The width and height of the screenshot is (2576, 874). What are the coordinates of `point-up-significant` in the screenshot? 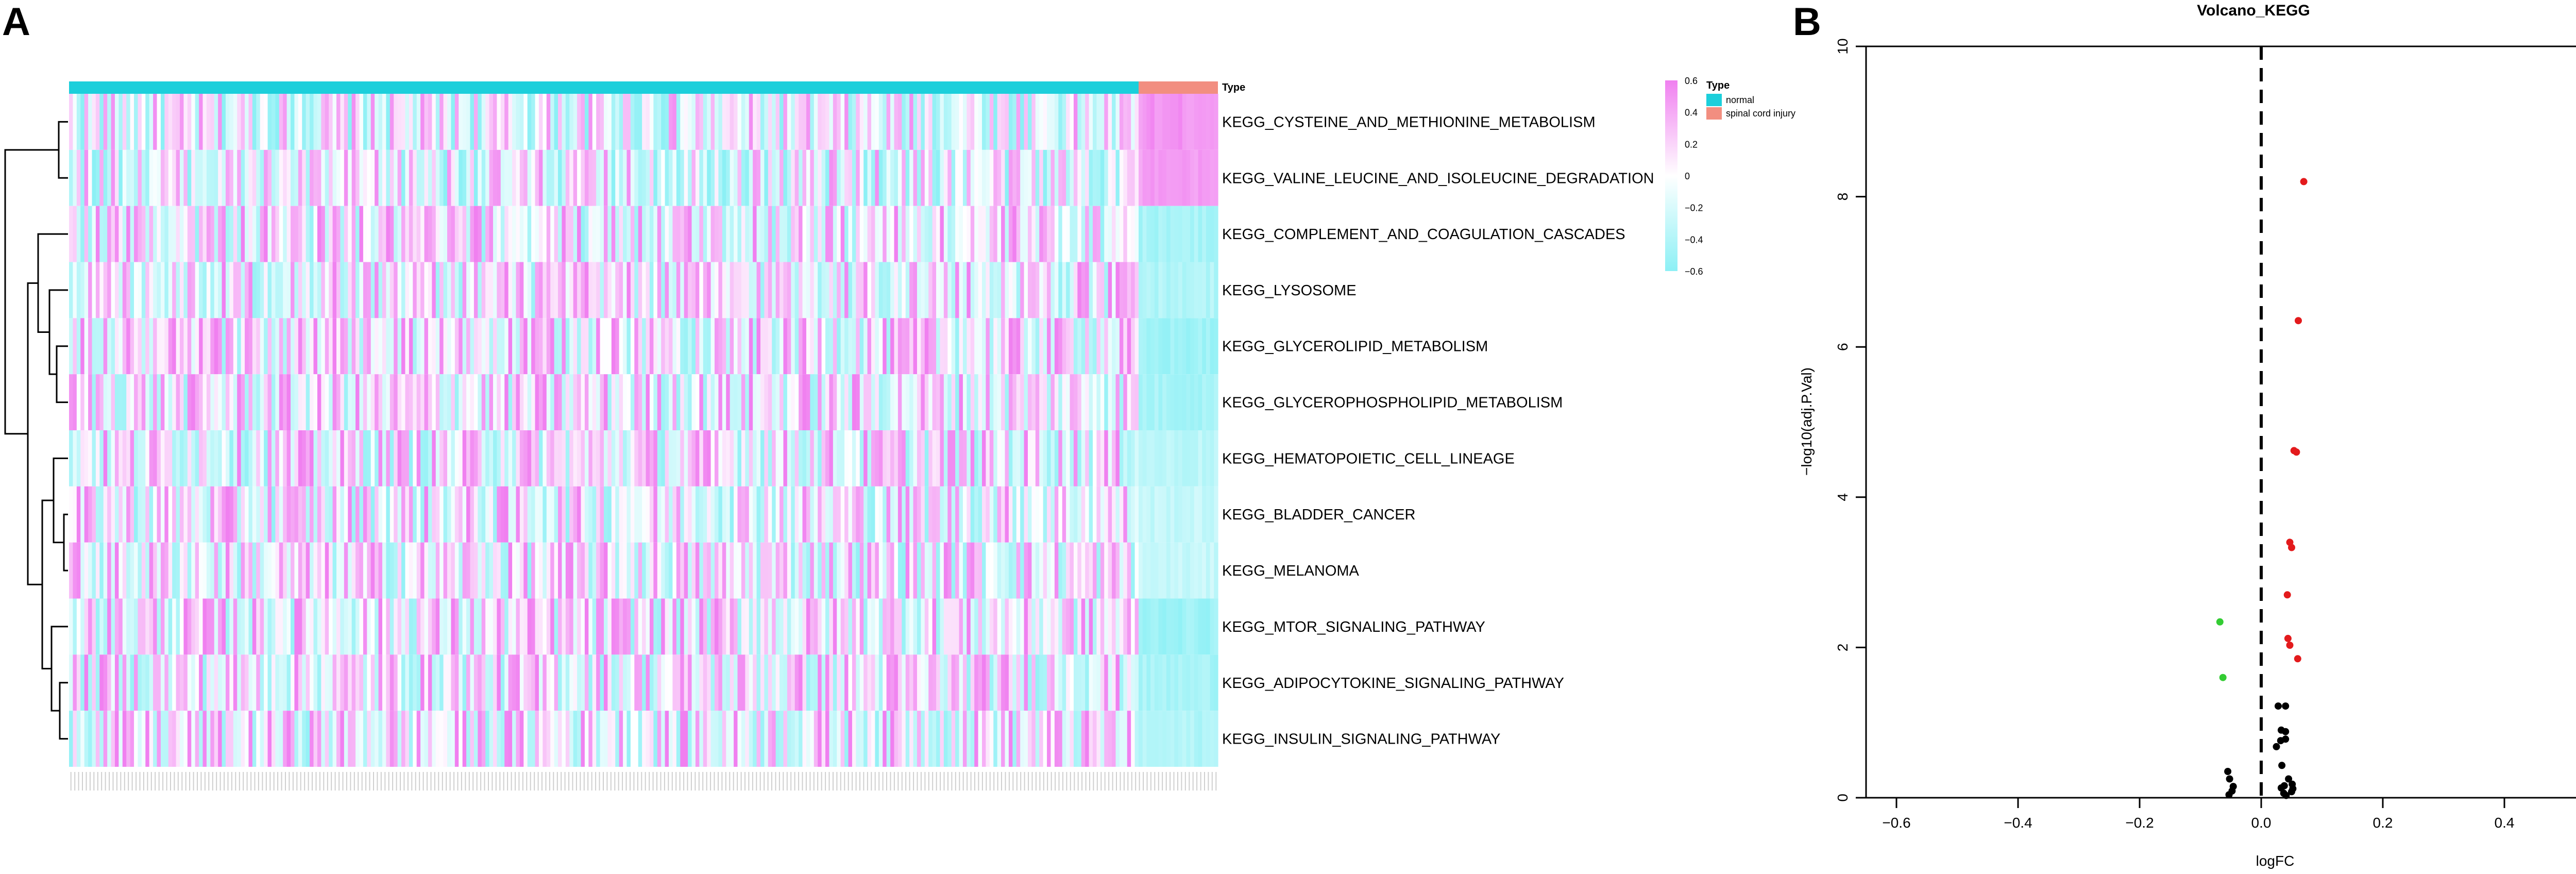 It's located at (2297, 659).